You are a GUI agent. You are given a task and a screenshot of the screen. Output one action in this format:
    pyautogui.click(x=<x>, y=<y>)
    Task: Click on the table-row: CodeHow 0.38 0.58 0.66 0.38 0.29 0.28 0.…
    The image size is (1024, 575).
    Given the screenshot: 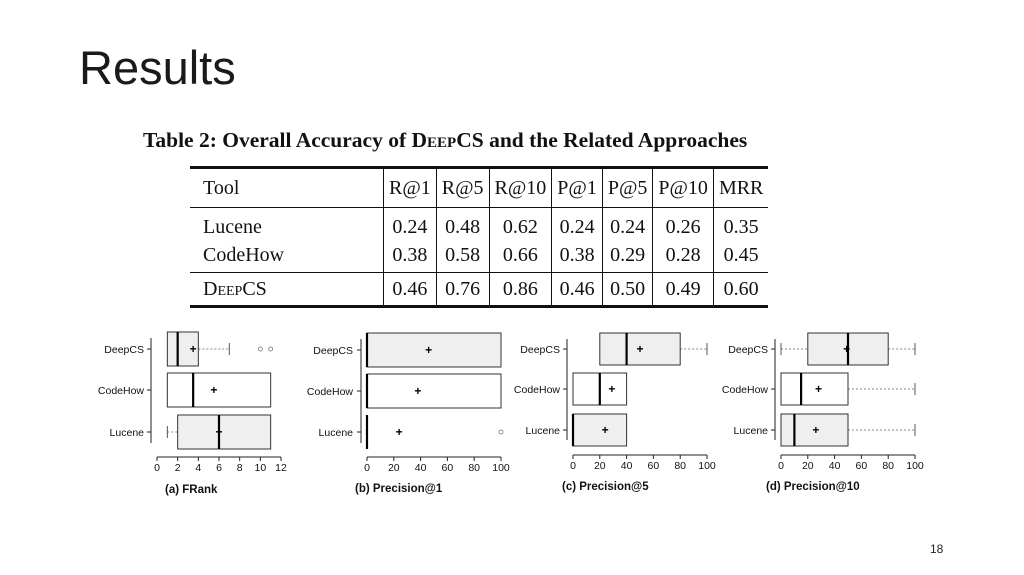 What is the action you would take?
    pyautogui.click(x=479, y=257)
    